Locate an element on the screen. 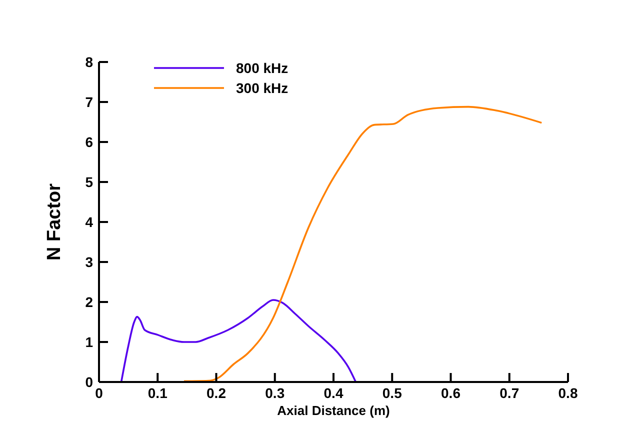 The height and width of the screenshot is (421, 621). y-tick-label: 2 is located at coordinates (89, 302).